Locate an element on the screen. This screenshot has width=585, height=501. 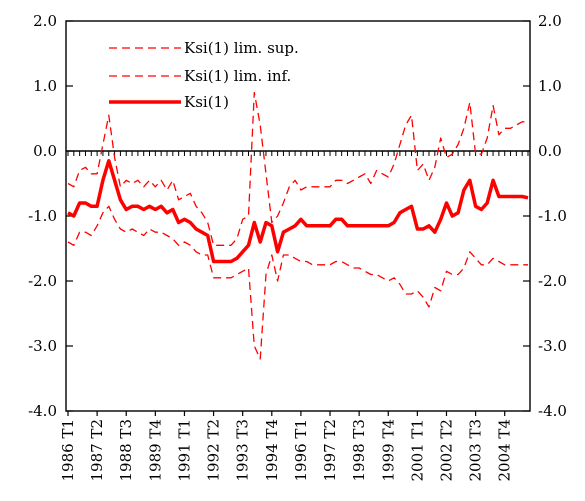
x-tick-label: 1994 T4 is located at coordinates (272, 450).